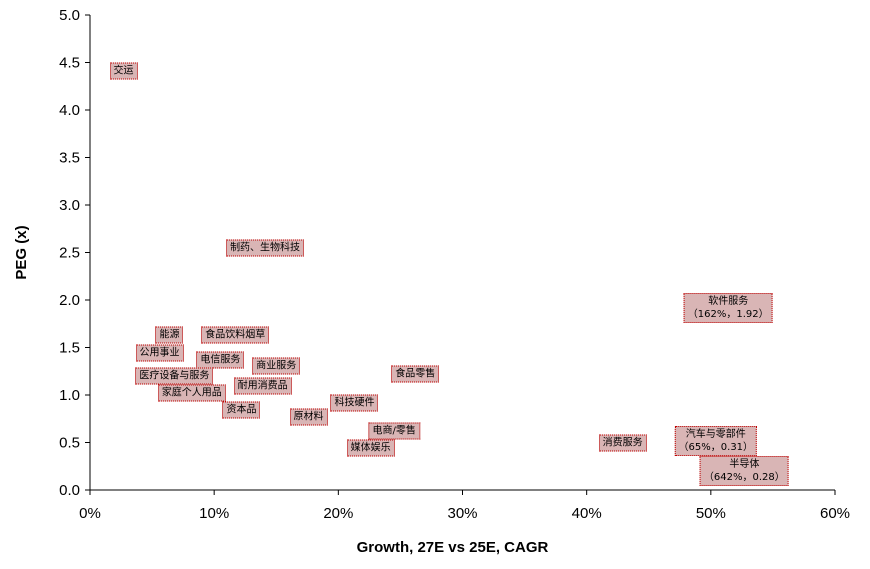 The width and height of the screenshot is (870, 569). Describe the element at coordinates (262, 386) in the screenshot. I see `data-label: 耐用消费品` at that location.